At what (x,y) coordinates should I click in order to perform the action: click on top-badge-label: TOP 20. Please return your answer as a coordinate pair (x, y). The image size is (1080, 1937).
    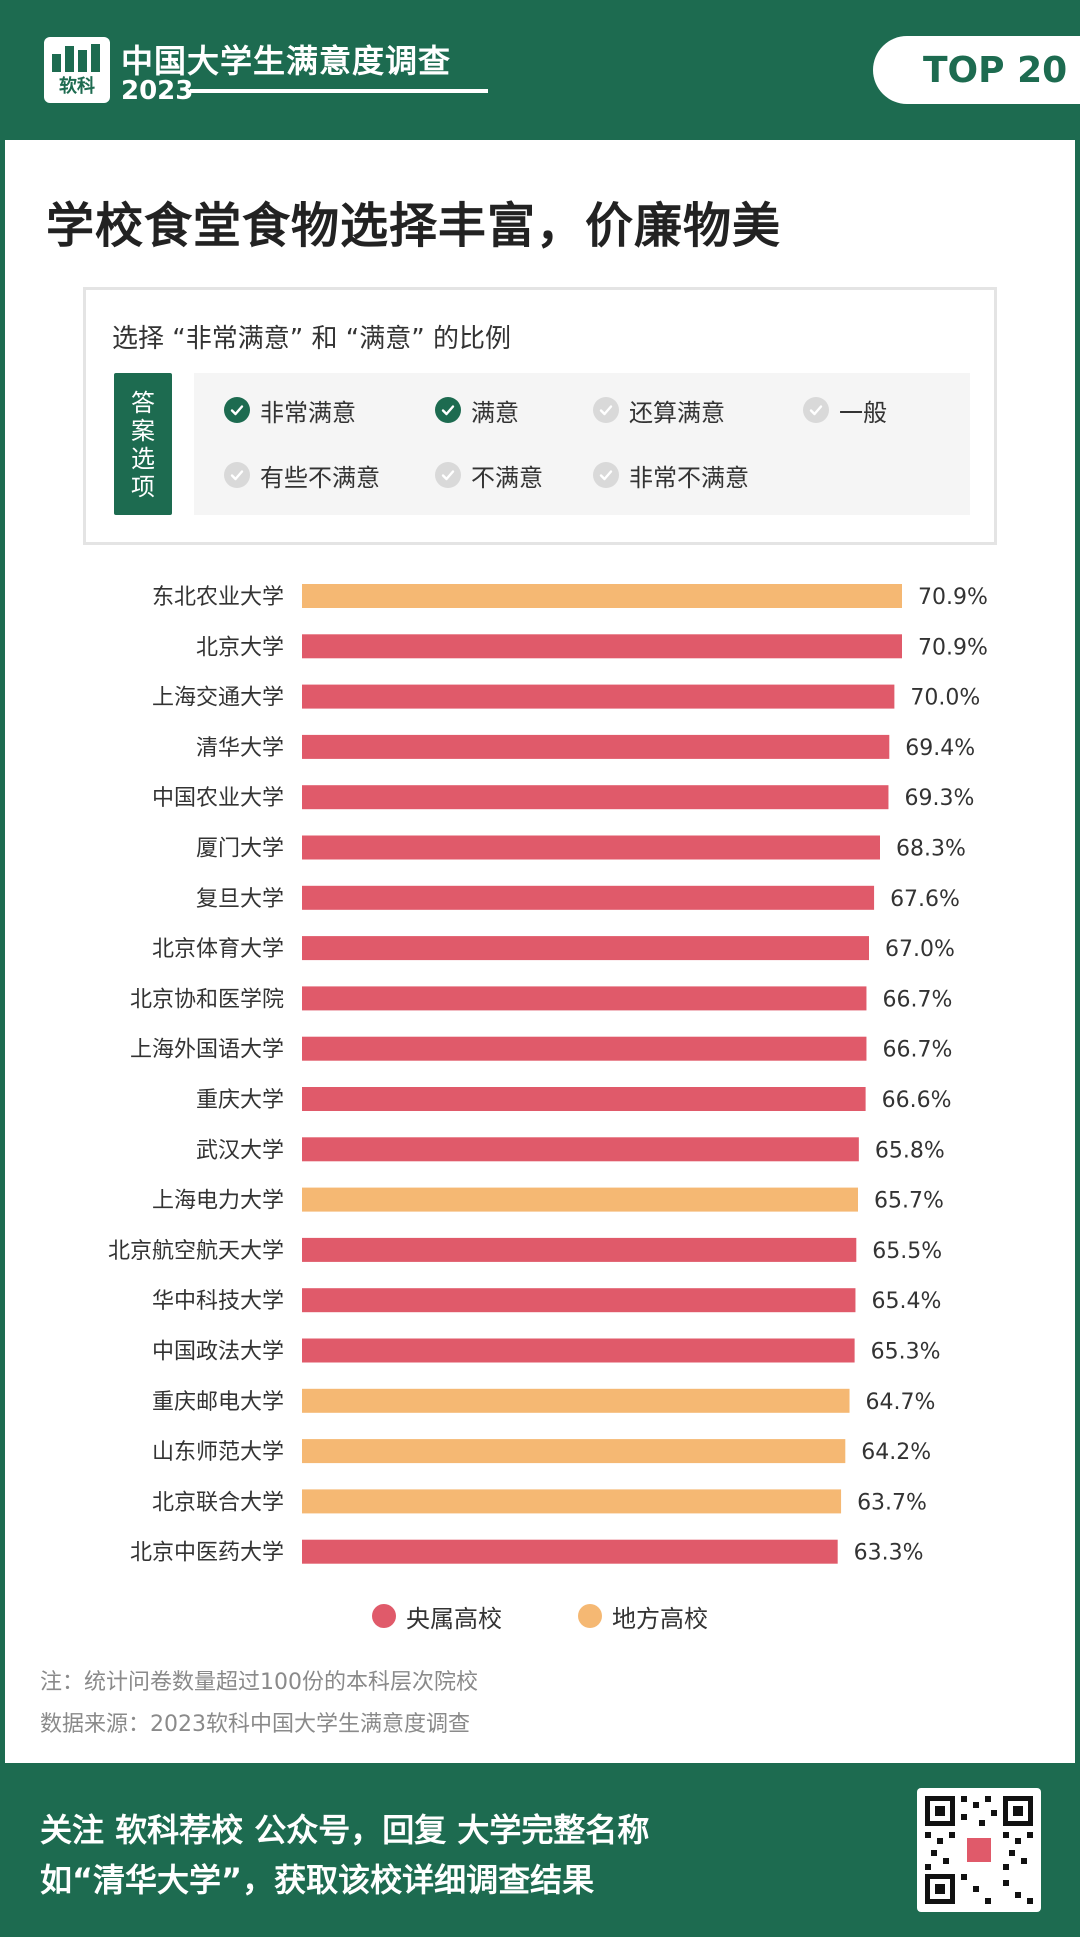
    Looking at the image, I should click on (995, 70).